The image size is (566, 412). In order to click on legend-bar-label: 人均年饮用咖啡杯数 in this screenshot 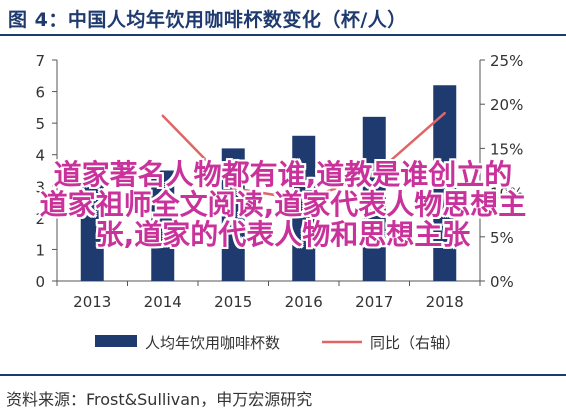, I will do `click(212, 343)`.